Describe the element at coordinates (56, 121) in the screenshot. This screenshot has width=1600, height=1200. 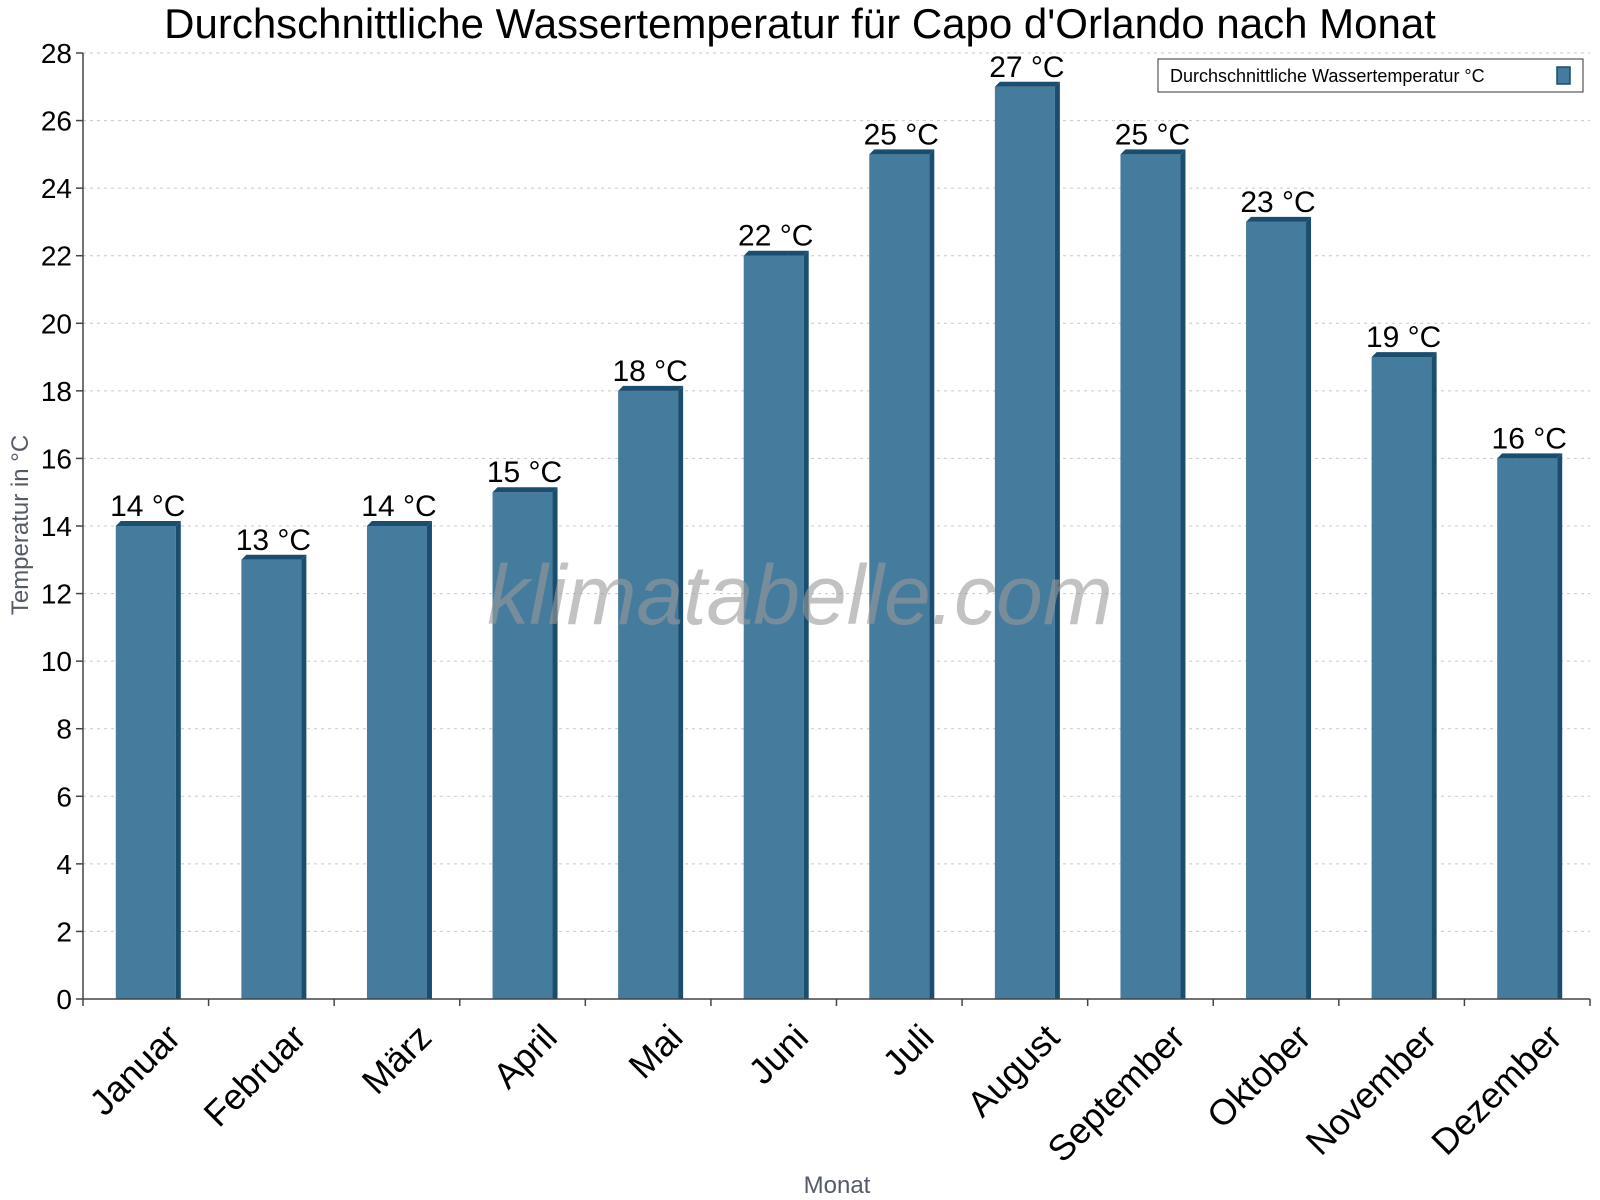
I see `y-tick-label: 26` at that location.